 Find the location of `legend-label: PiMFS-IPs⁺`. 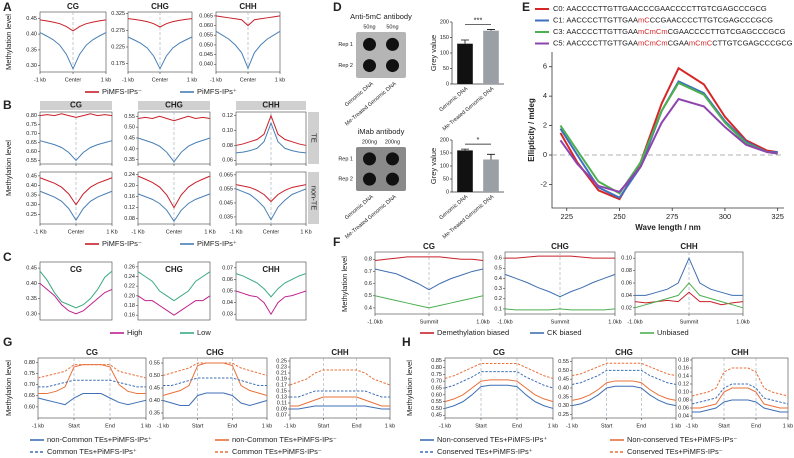

legend-label: PiMFS-IPs⁺ is located at coordinates (217, 243).